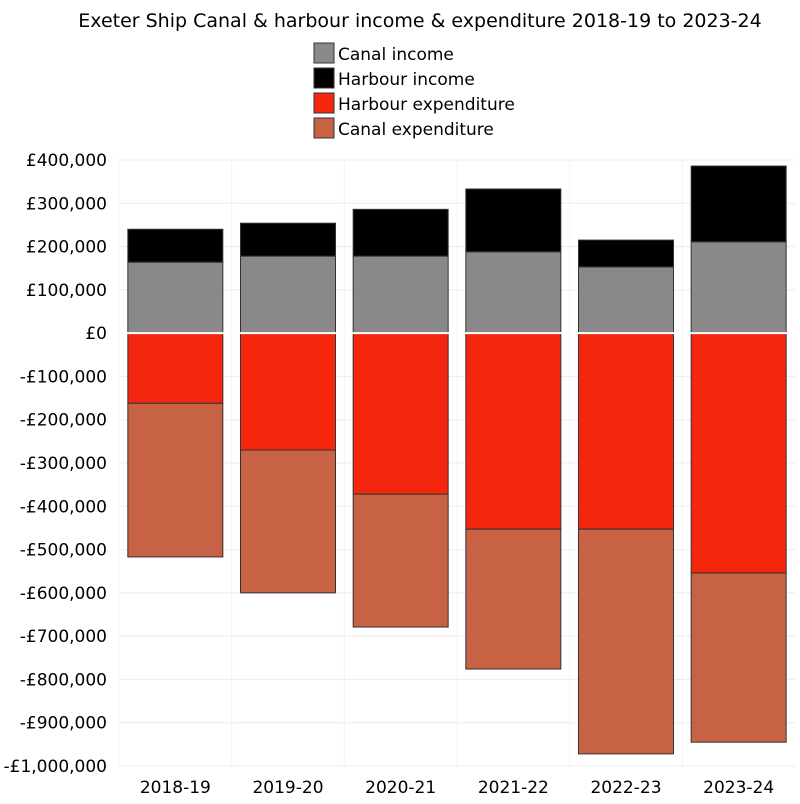  Describe the element at coordinates (63, 637) in the screenshot. I see `y-tick-label: -£700,000` at that location.